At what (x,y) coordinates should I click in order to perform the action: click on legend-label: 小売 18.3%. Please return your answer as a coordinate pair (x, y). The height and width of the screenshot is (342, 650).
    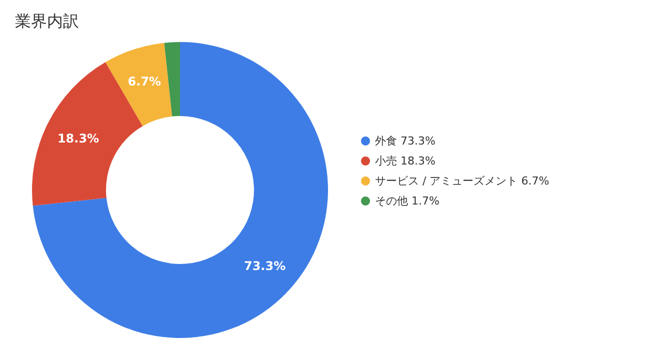
    Looking at the image, I should click on (405, 161).